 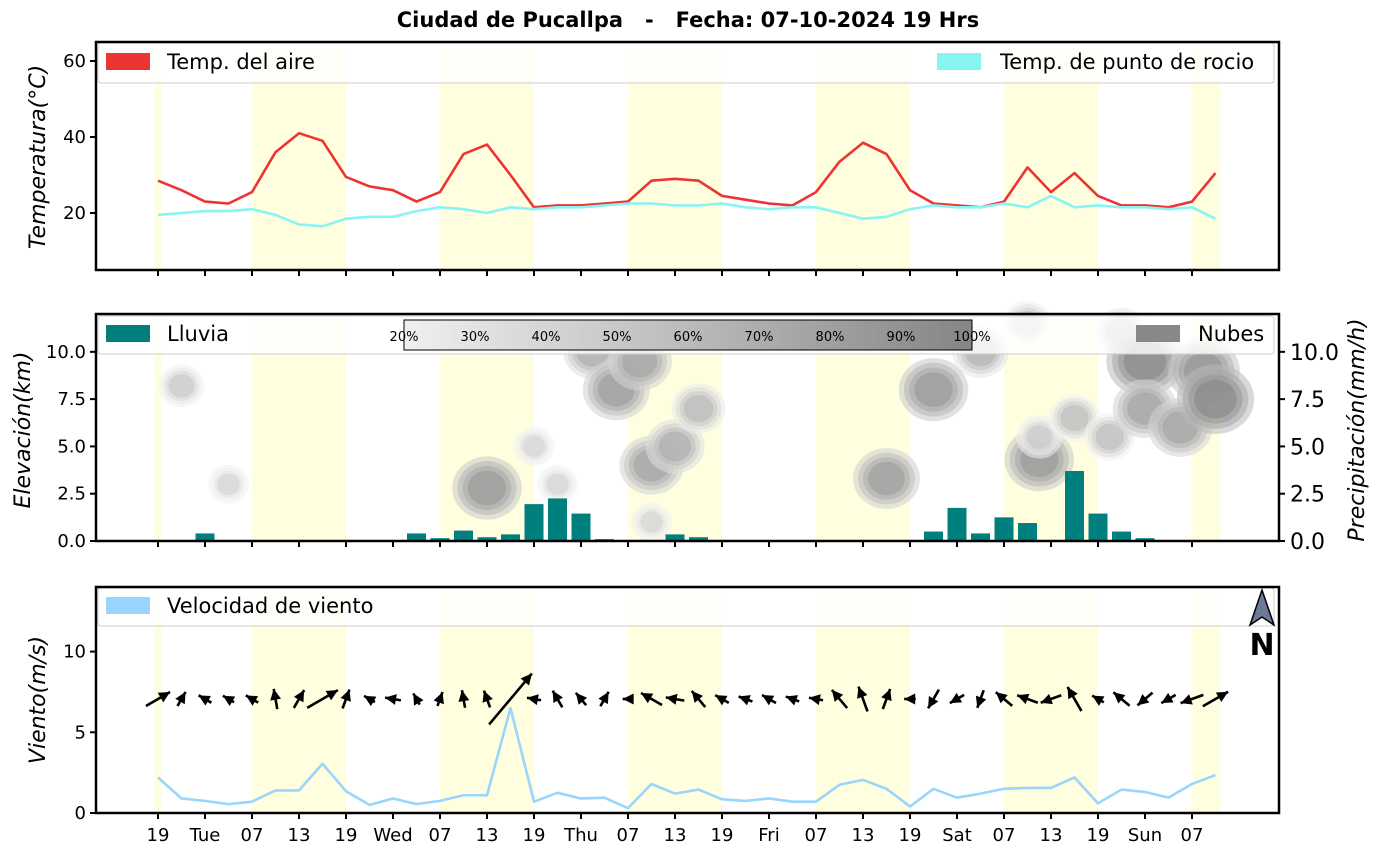 I want to click on legend-swatch-wind, so click(x=128, y=605).